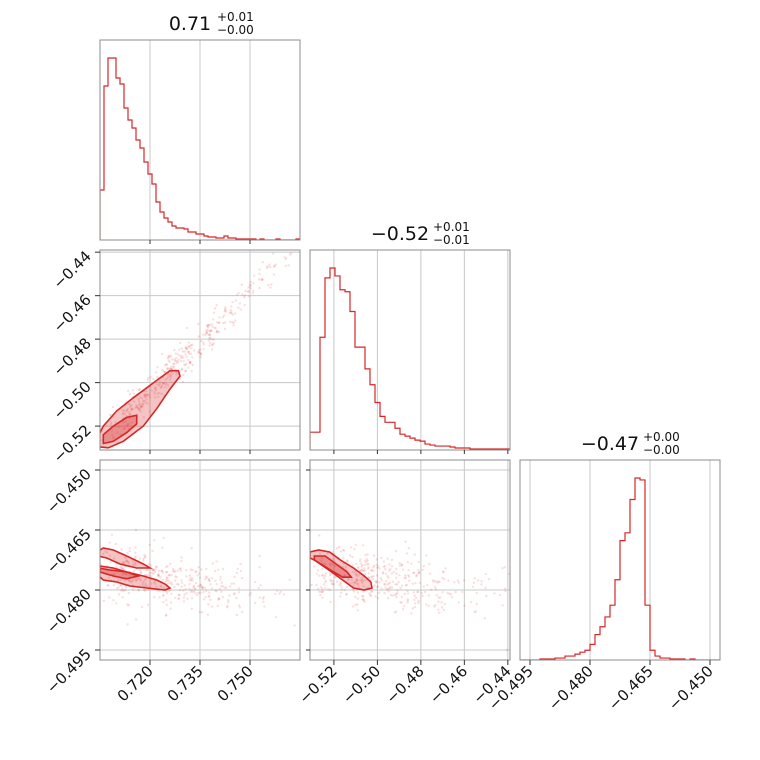  I want to click on ytick-label-1-1: −0.50, so click(72, 400).